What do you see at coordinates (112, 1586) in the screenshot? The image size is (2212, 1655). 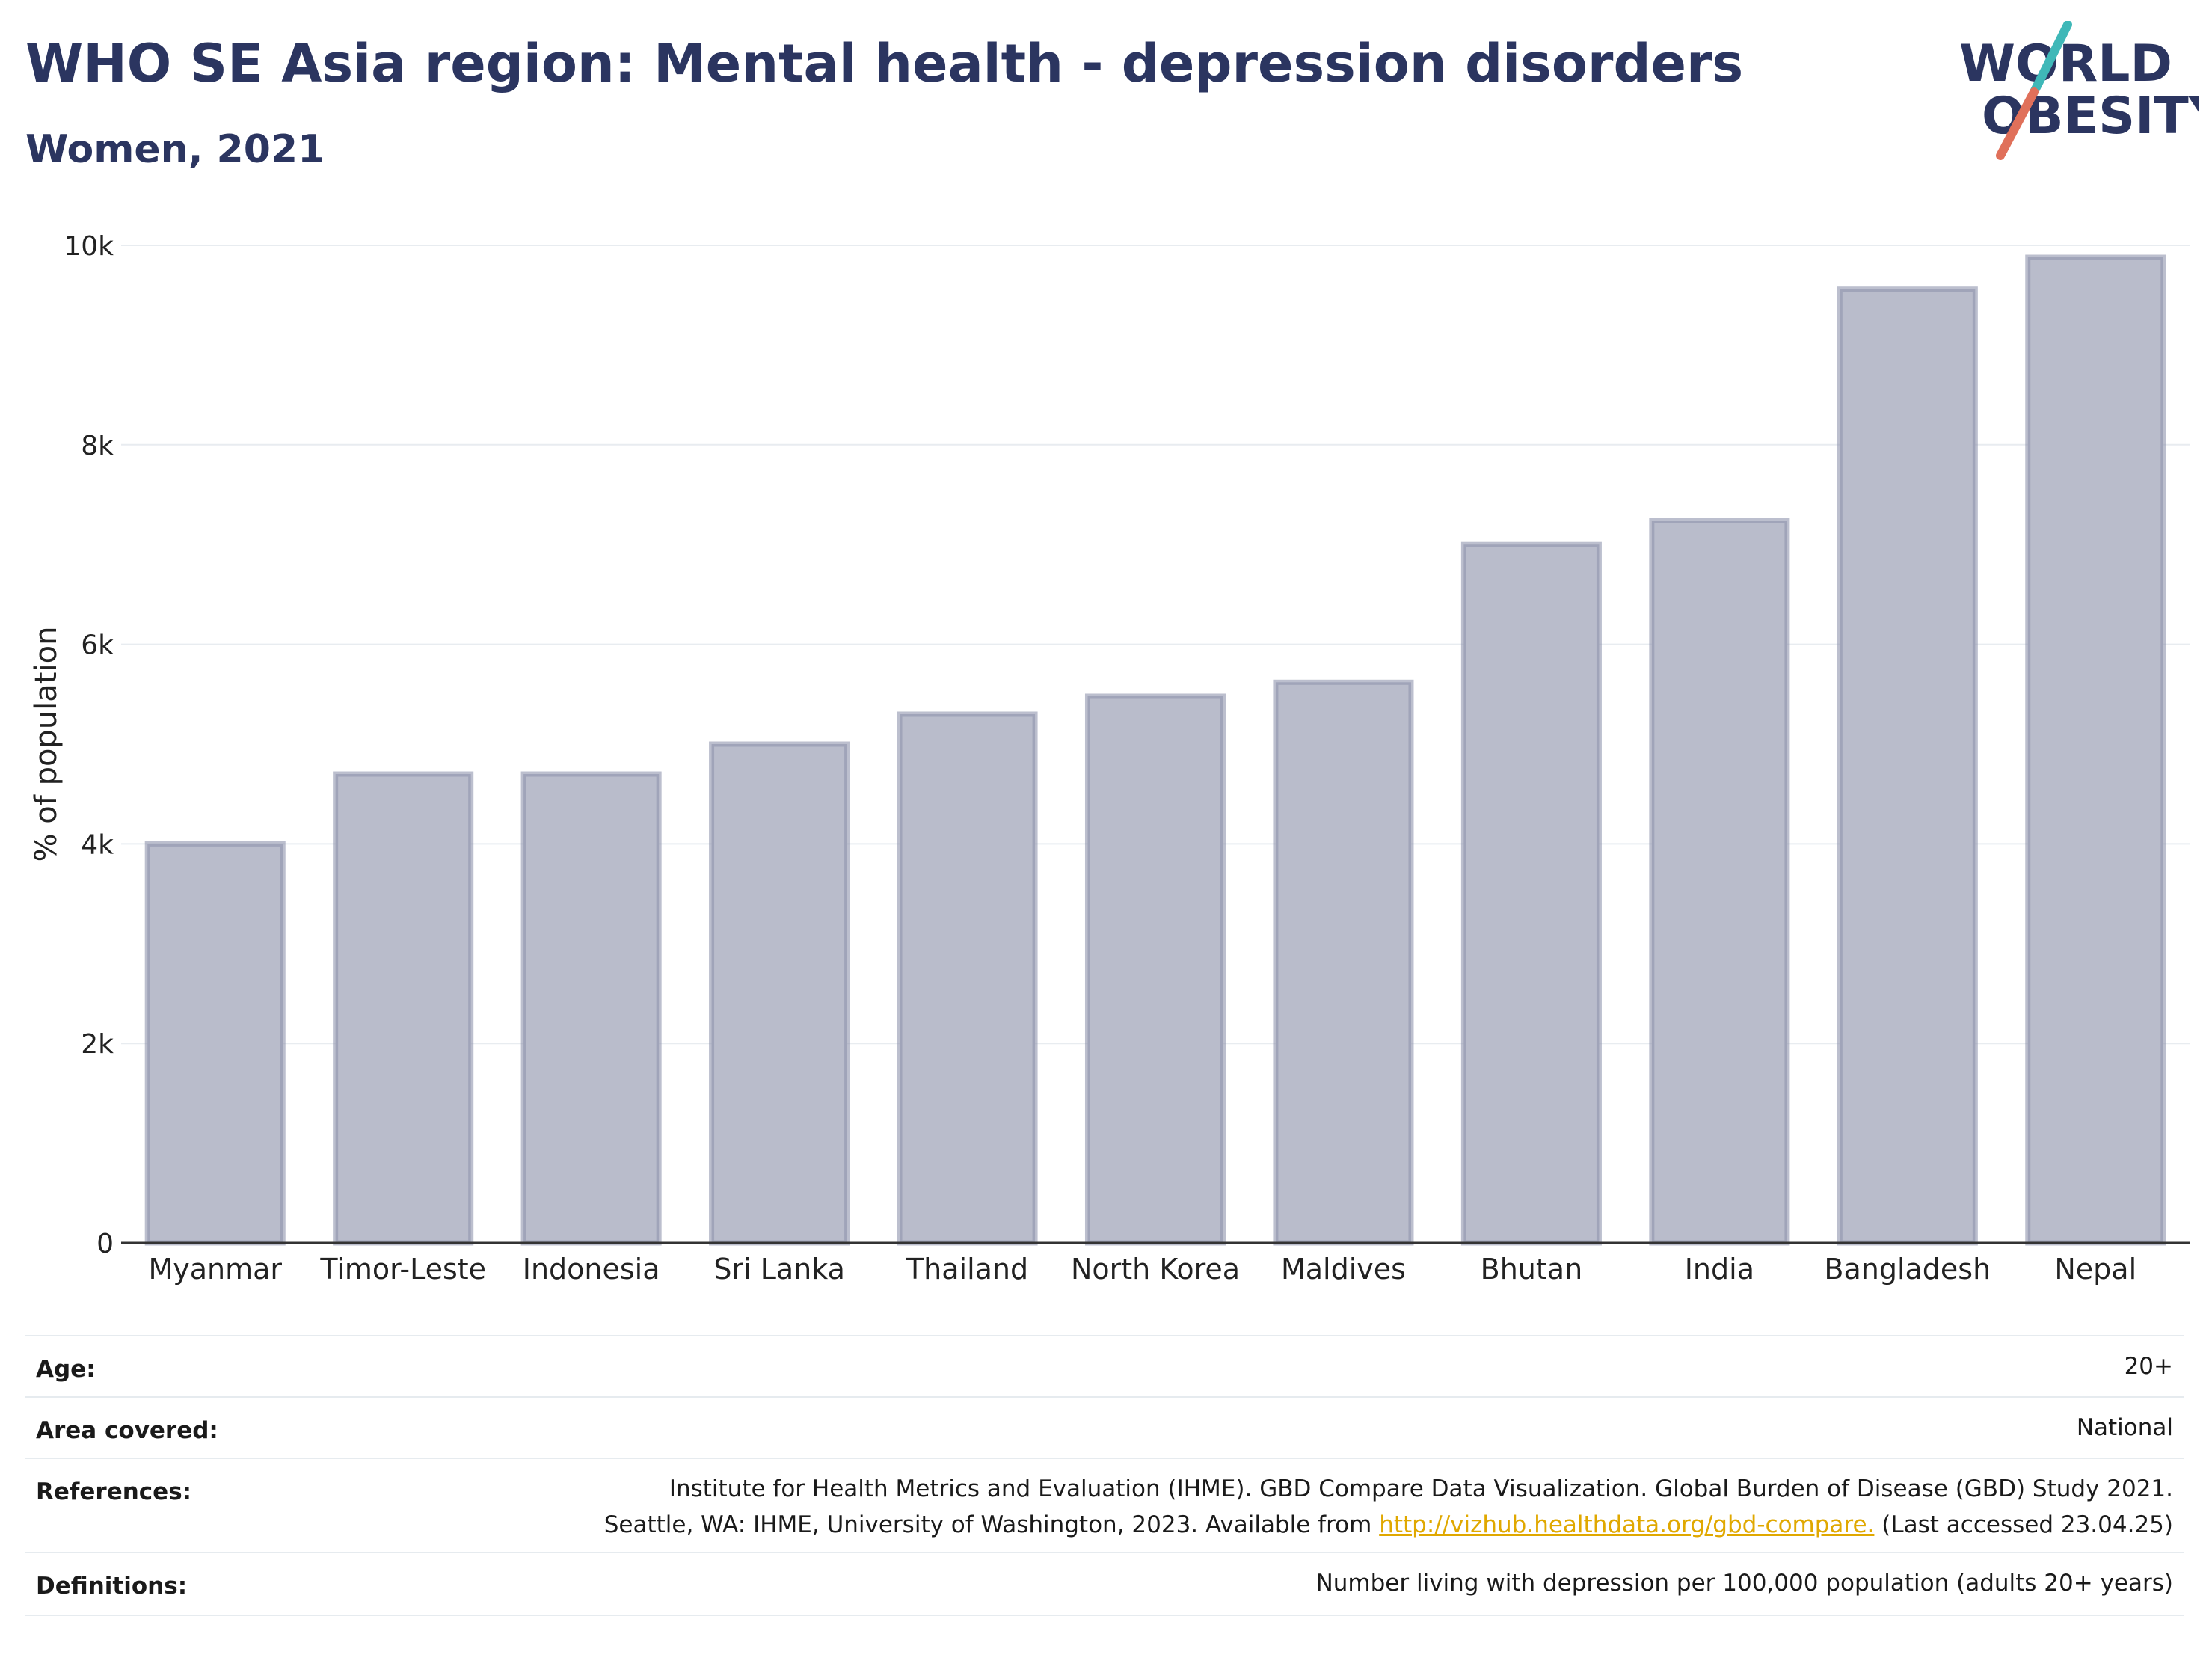 I see `definitions-label: Definitions:` at bounding box center [112, 1586].